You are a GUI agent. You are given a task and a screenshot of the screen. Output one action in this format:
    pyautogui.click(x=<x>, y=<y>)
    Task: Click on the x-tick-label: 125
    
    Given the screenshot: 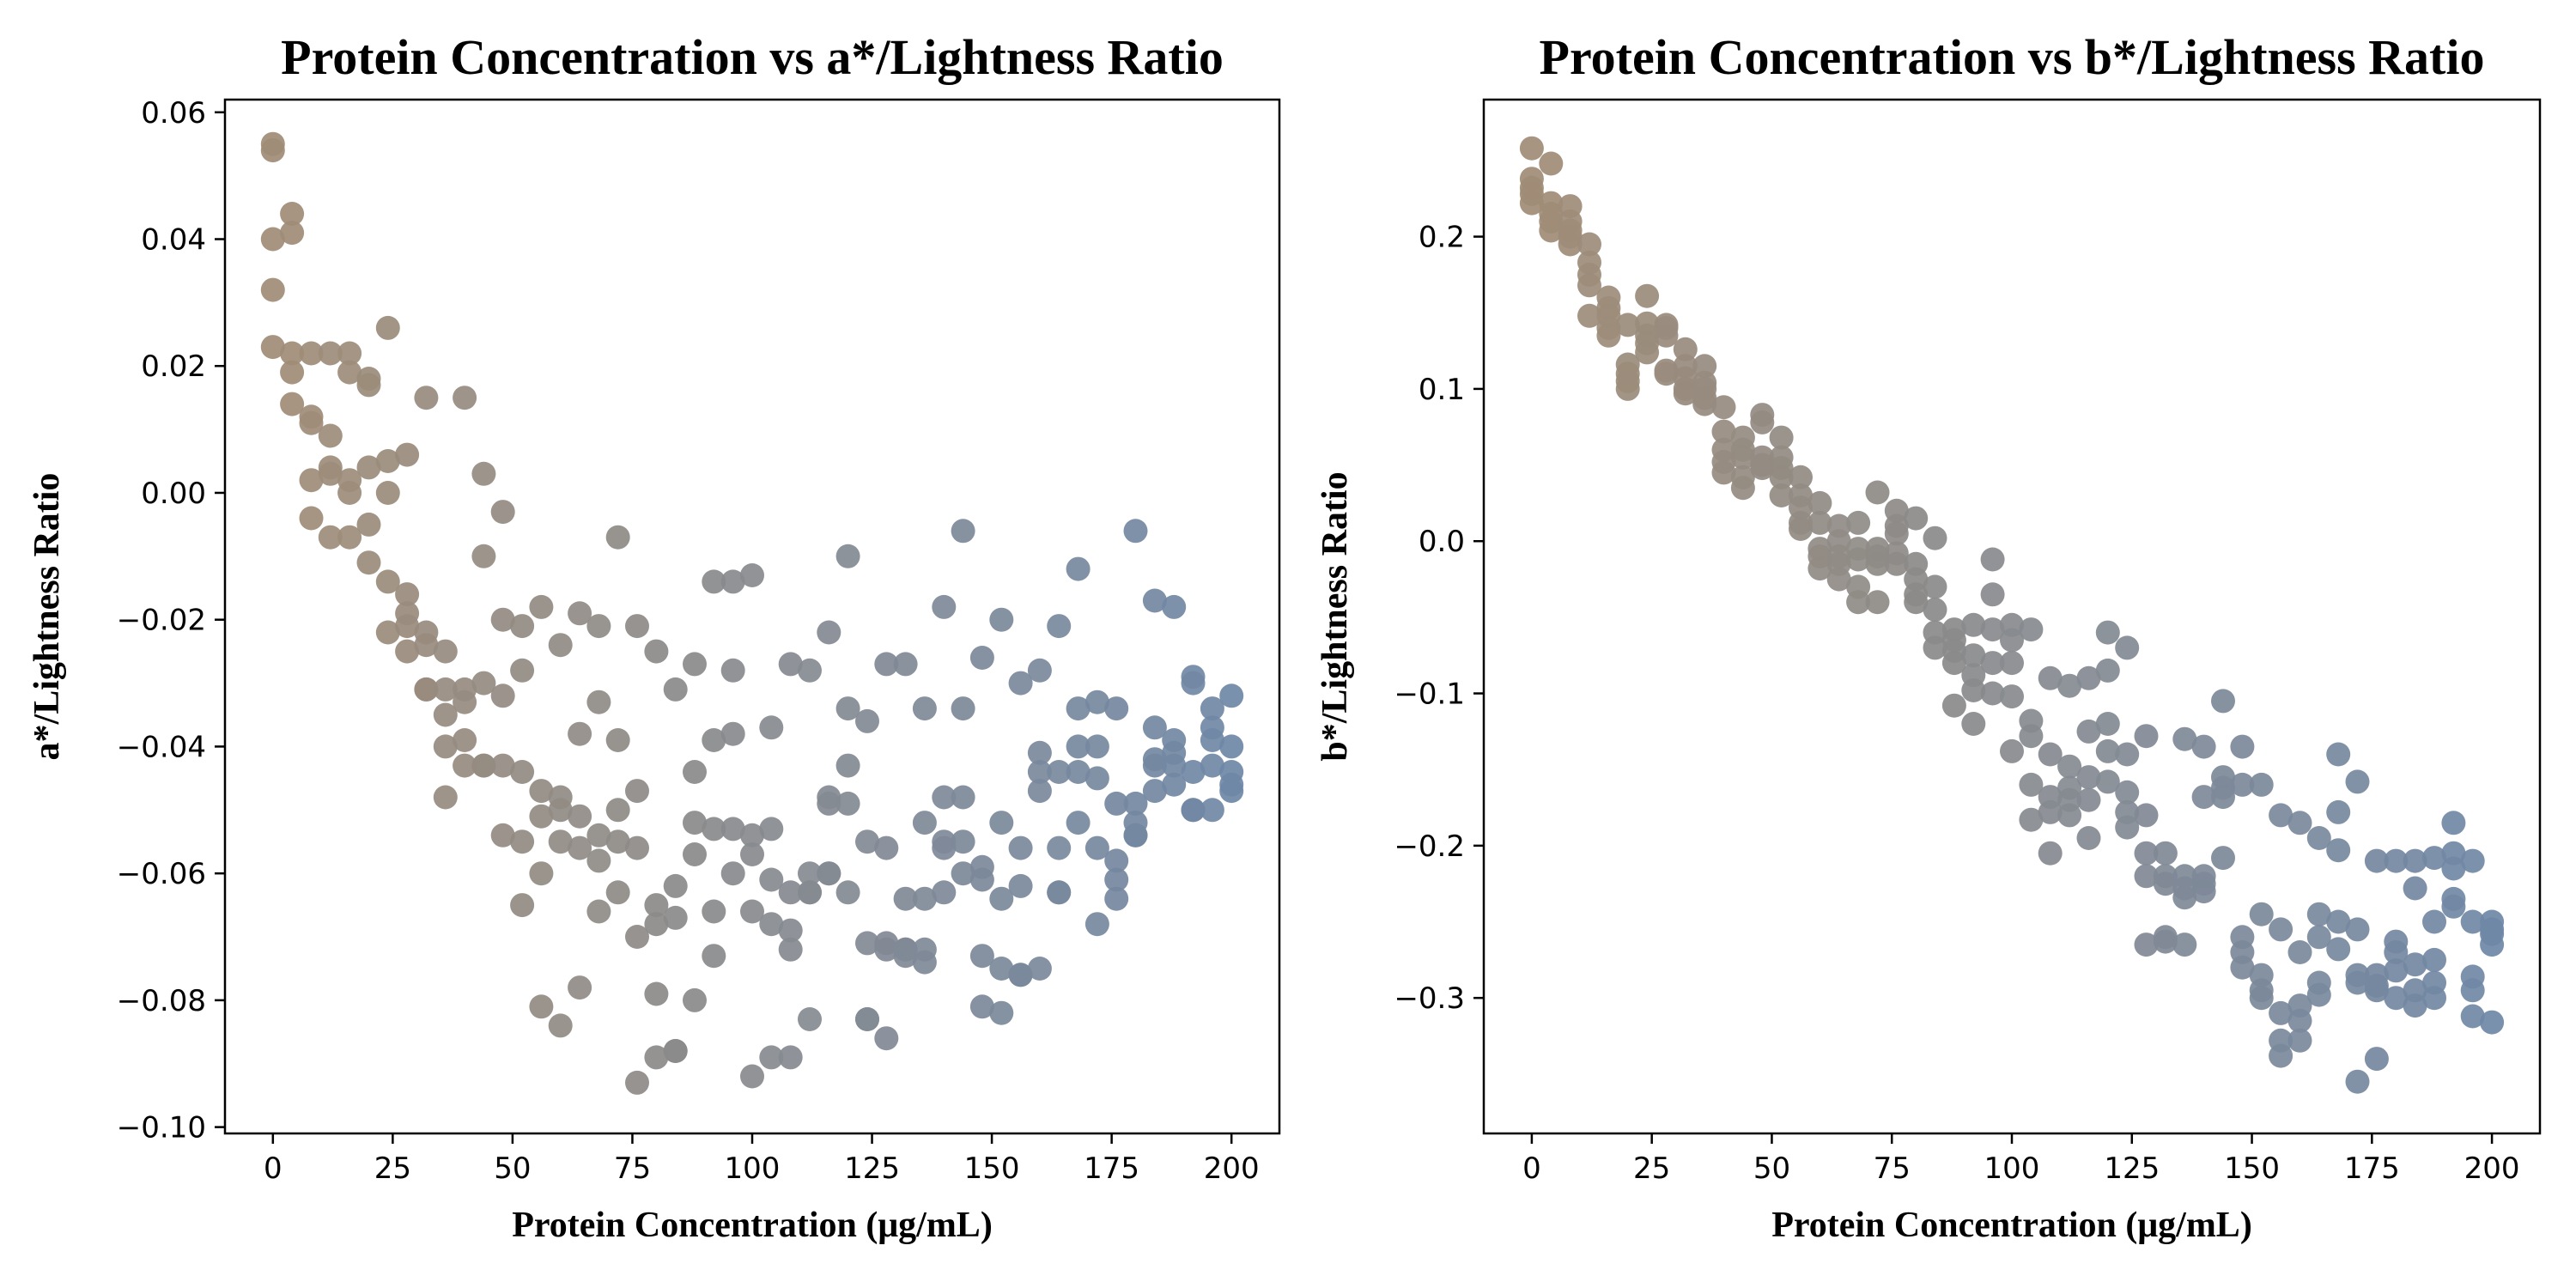 What is the action you would take?
    pyautogui.click(x=872, y=1169)
    